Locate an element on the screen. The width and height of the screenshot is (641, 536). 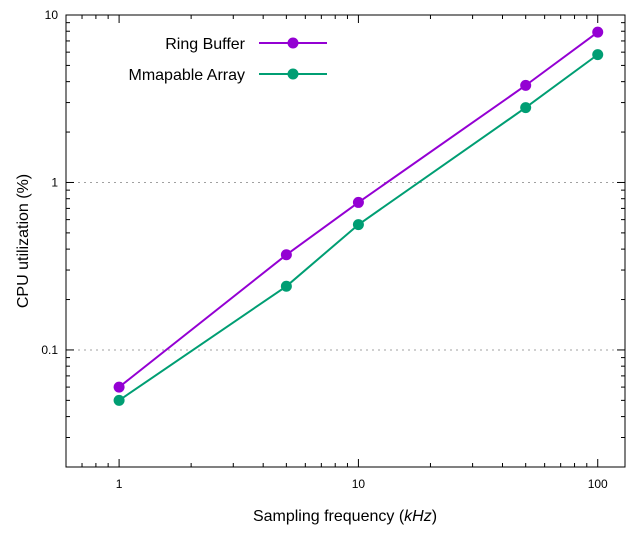
y-tick-label: 1 is located at coordinates (54, 182).